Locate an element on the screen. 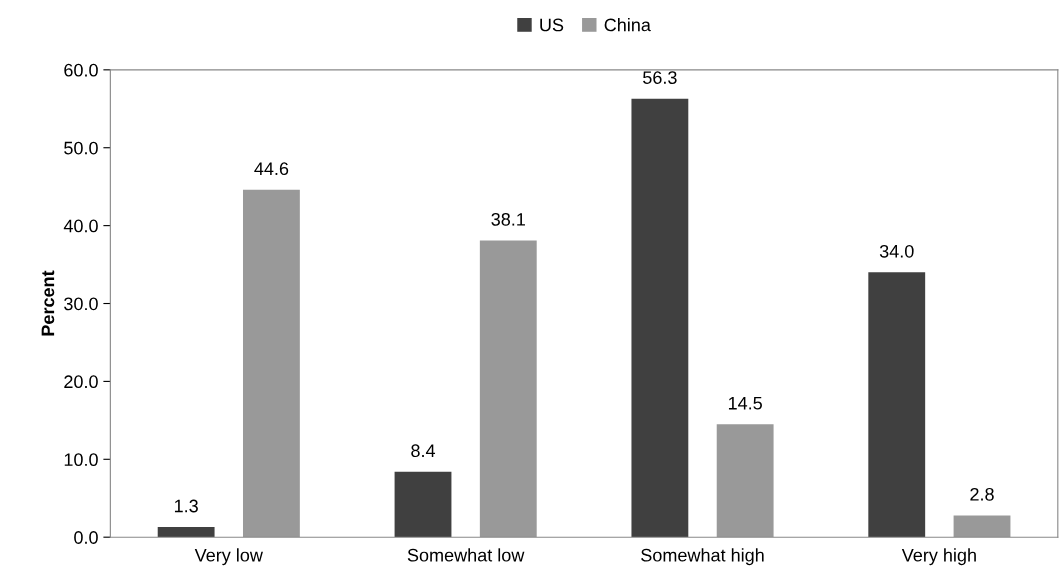 The image size is (1061, 582). x-tick-label: Very low is located at coordinates (228, 557).